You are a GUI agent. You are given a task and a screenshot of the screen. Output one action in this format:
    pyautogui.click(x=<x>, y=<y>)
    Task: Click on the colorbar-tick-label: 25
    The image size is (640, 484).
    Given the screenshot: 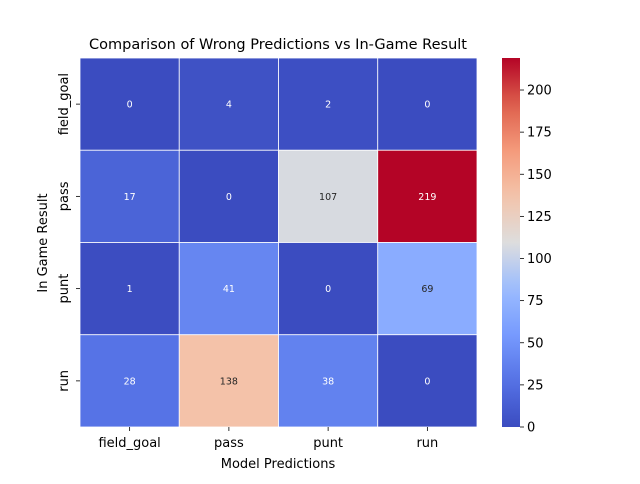 What is the action you would take?
    pyautogui.click(x=535, y=385)
    